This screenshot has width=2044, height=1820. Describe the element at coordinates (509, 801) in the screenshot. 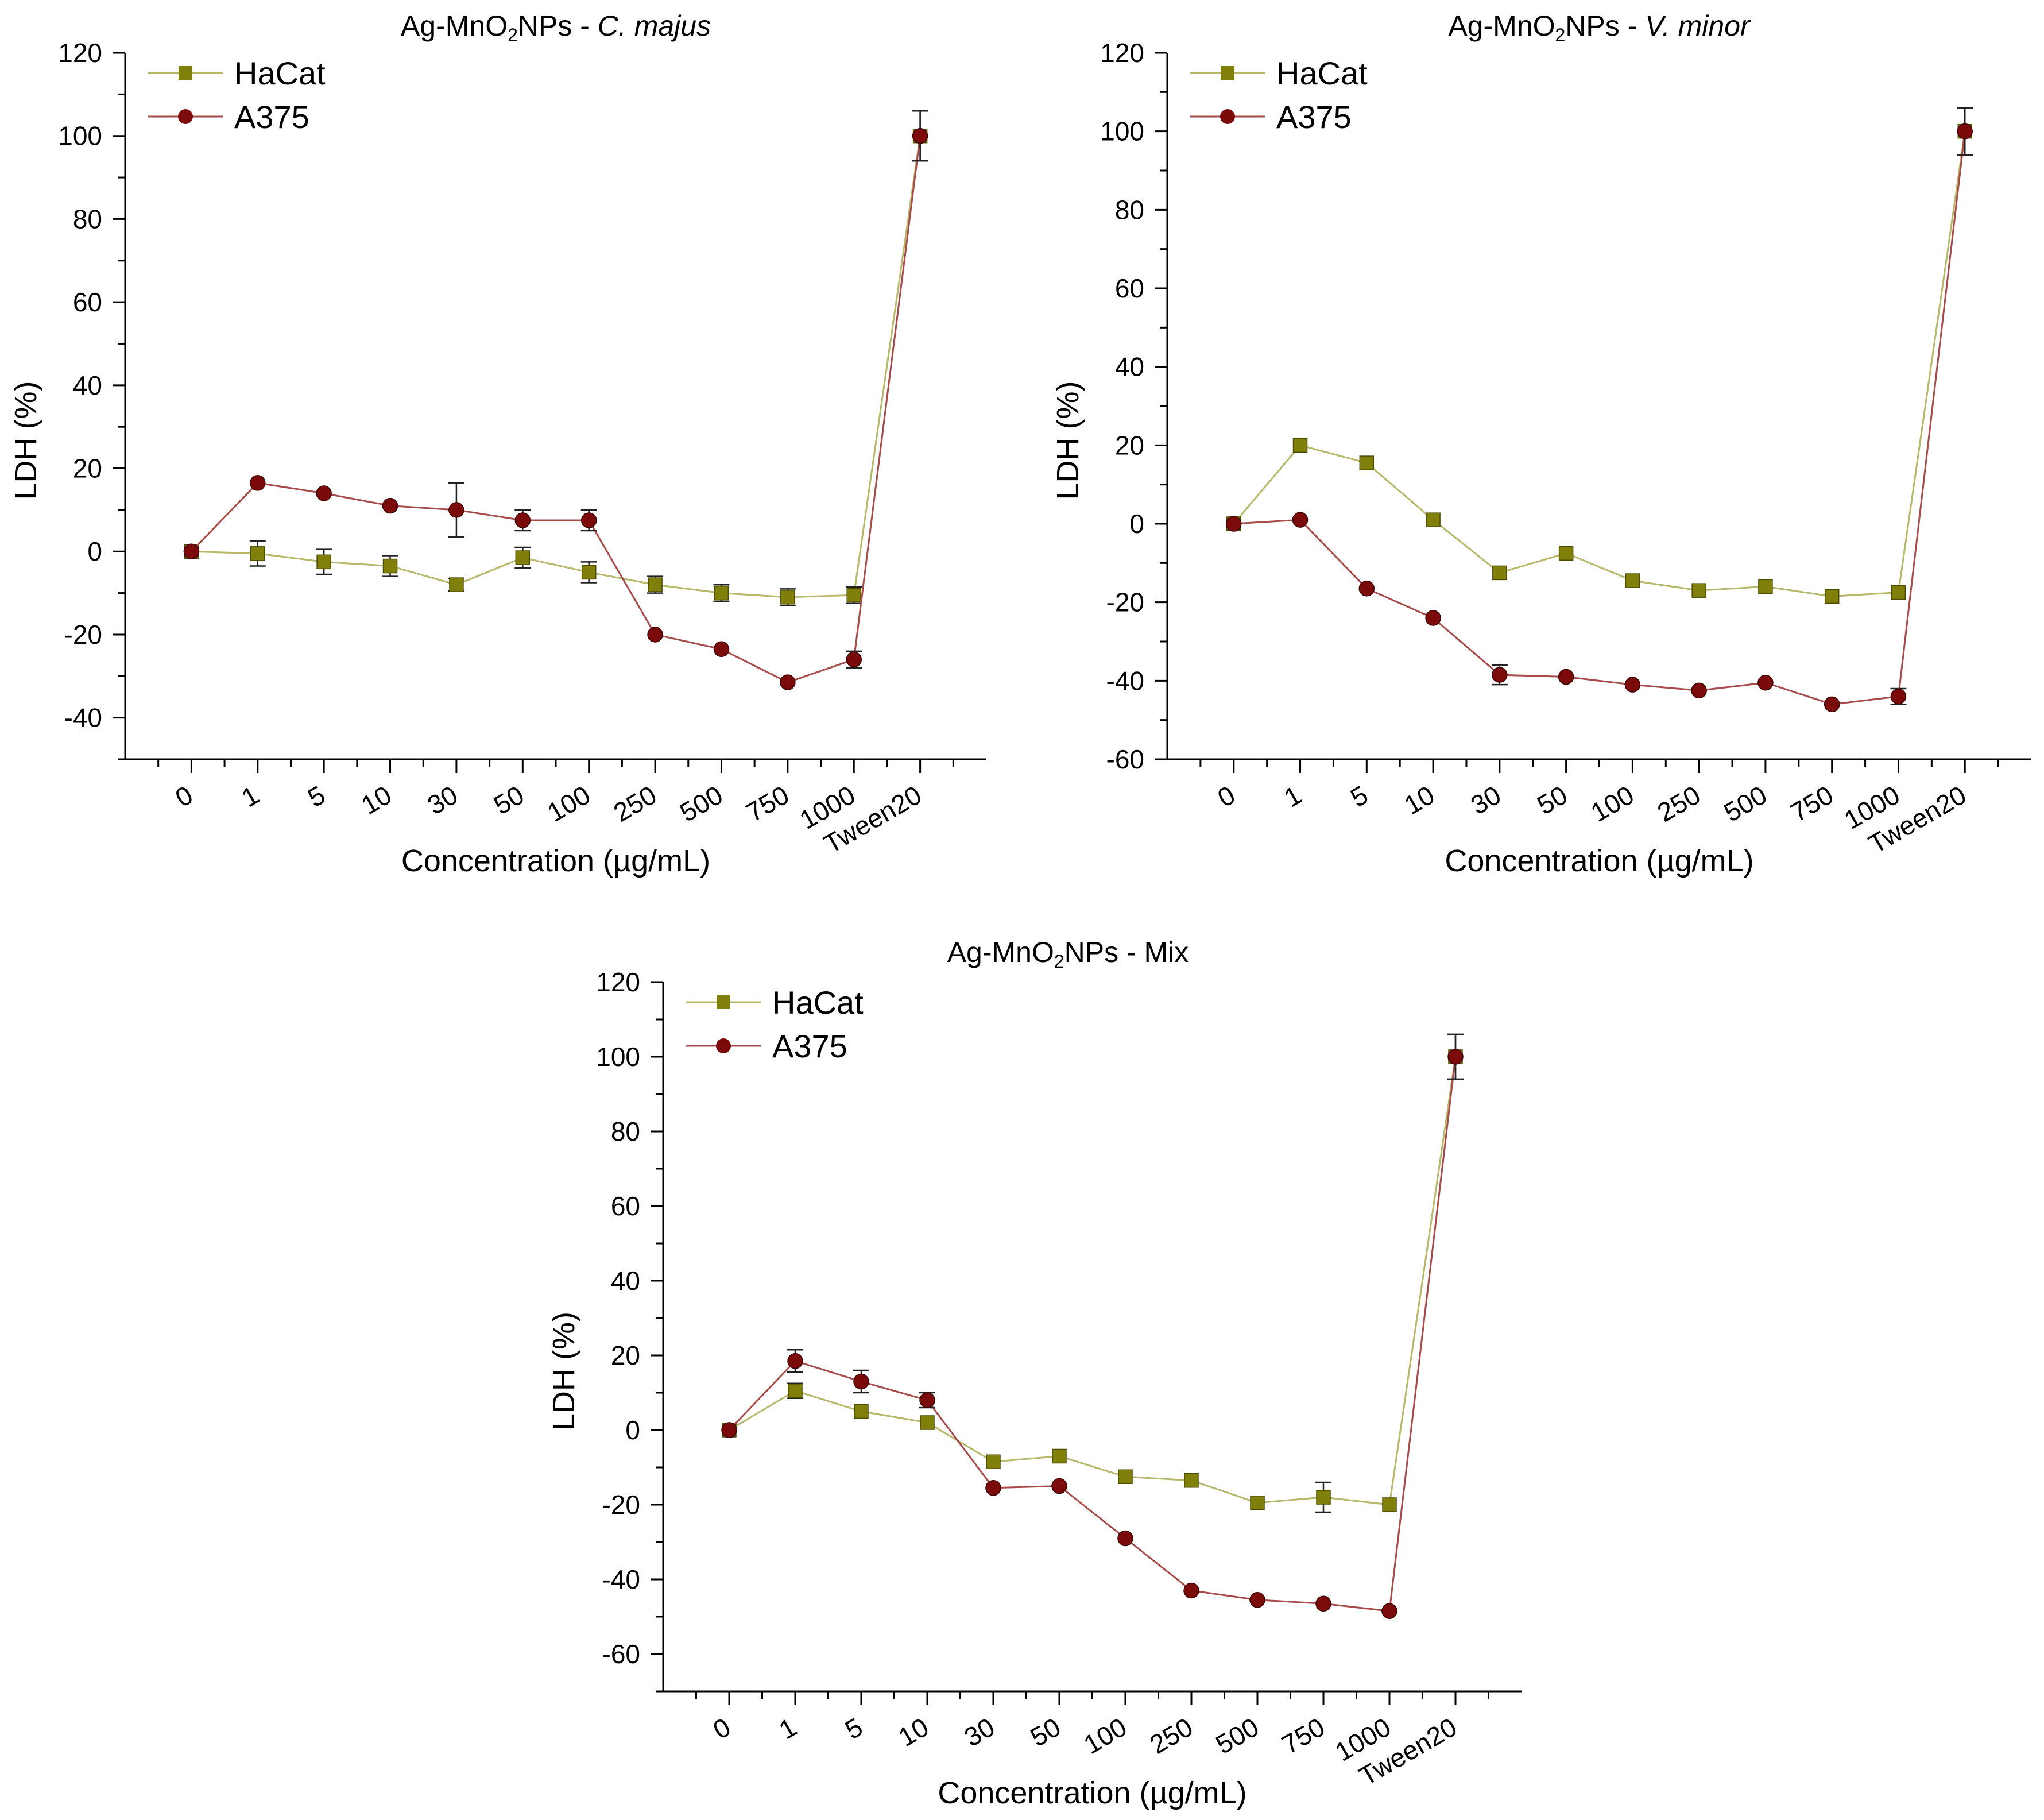

I see `x-tick-label: 50` at that location.